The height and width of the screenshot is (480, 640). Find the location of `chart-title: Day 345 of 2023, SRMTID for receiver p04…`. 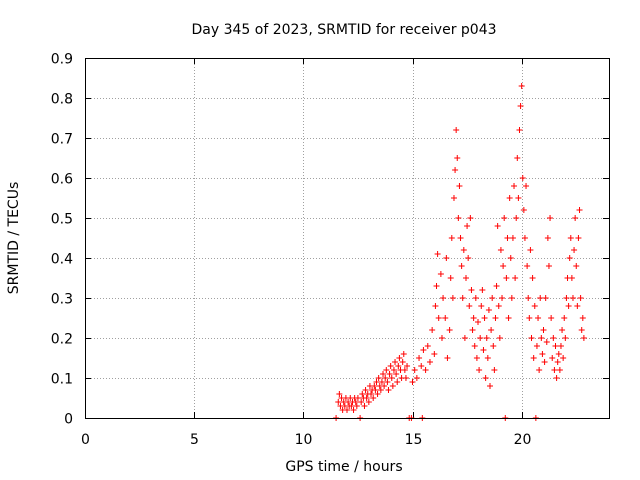

chart-title: Day 345 of 2023, SRMTID for receiver p04… is located at coordinates (343, 30).